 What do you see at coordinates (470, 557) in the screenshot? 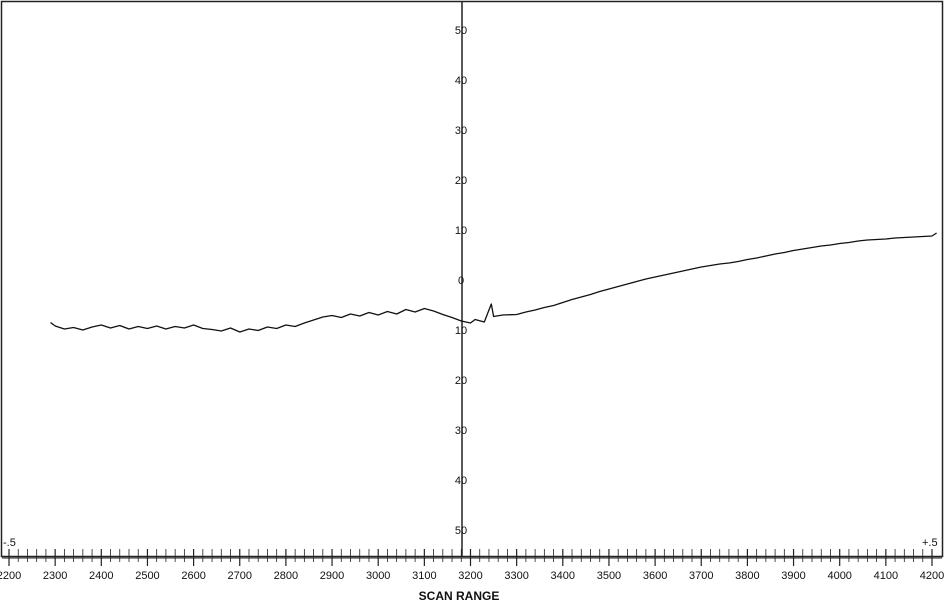
I see `x-axis-ticks` at bounding box center [470, 557].